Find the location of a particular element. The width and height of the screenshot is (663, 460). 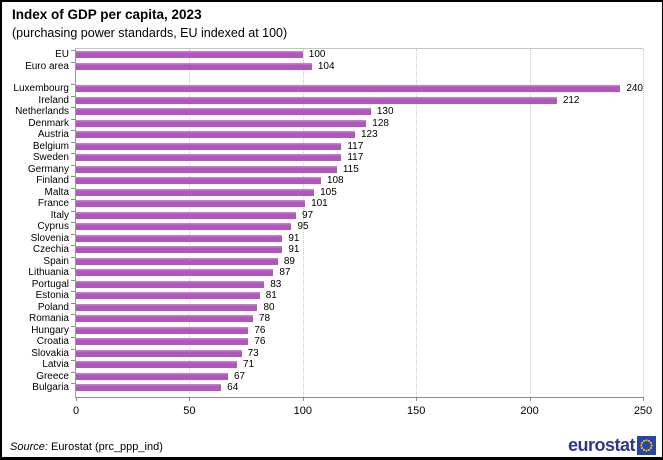

category-label: Croatia is located at coordinates (52, 341).